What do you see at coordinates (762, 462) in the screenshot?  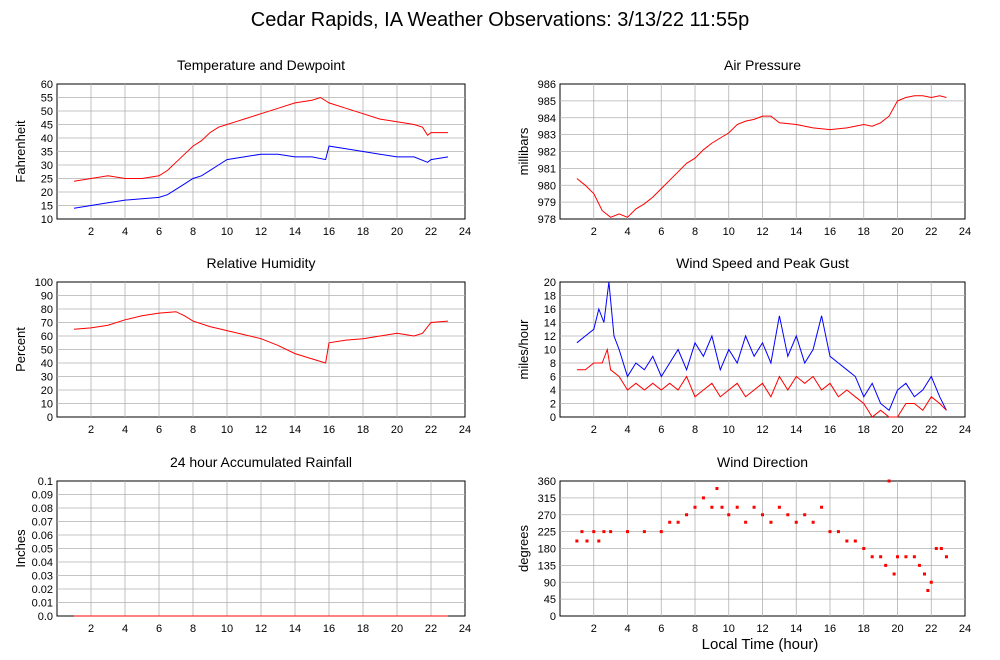 I see `chart-title: Wind Direction` at bounding box center [762, 462].